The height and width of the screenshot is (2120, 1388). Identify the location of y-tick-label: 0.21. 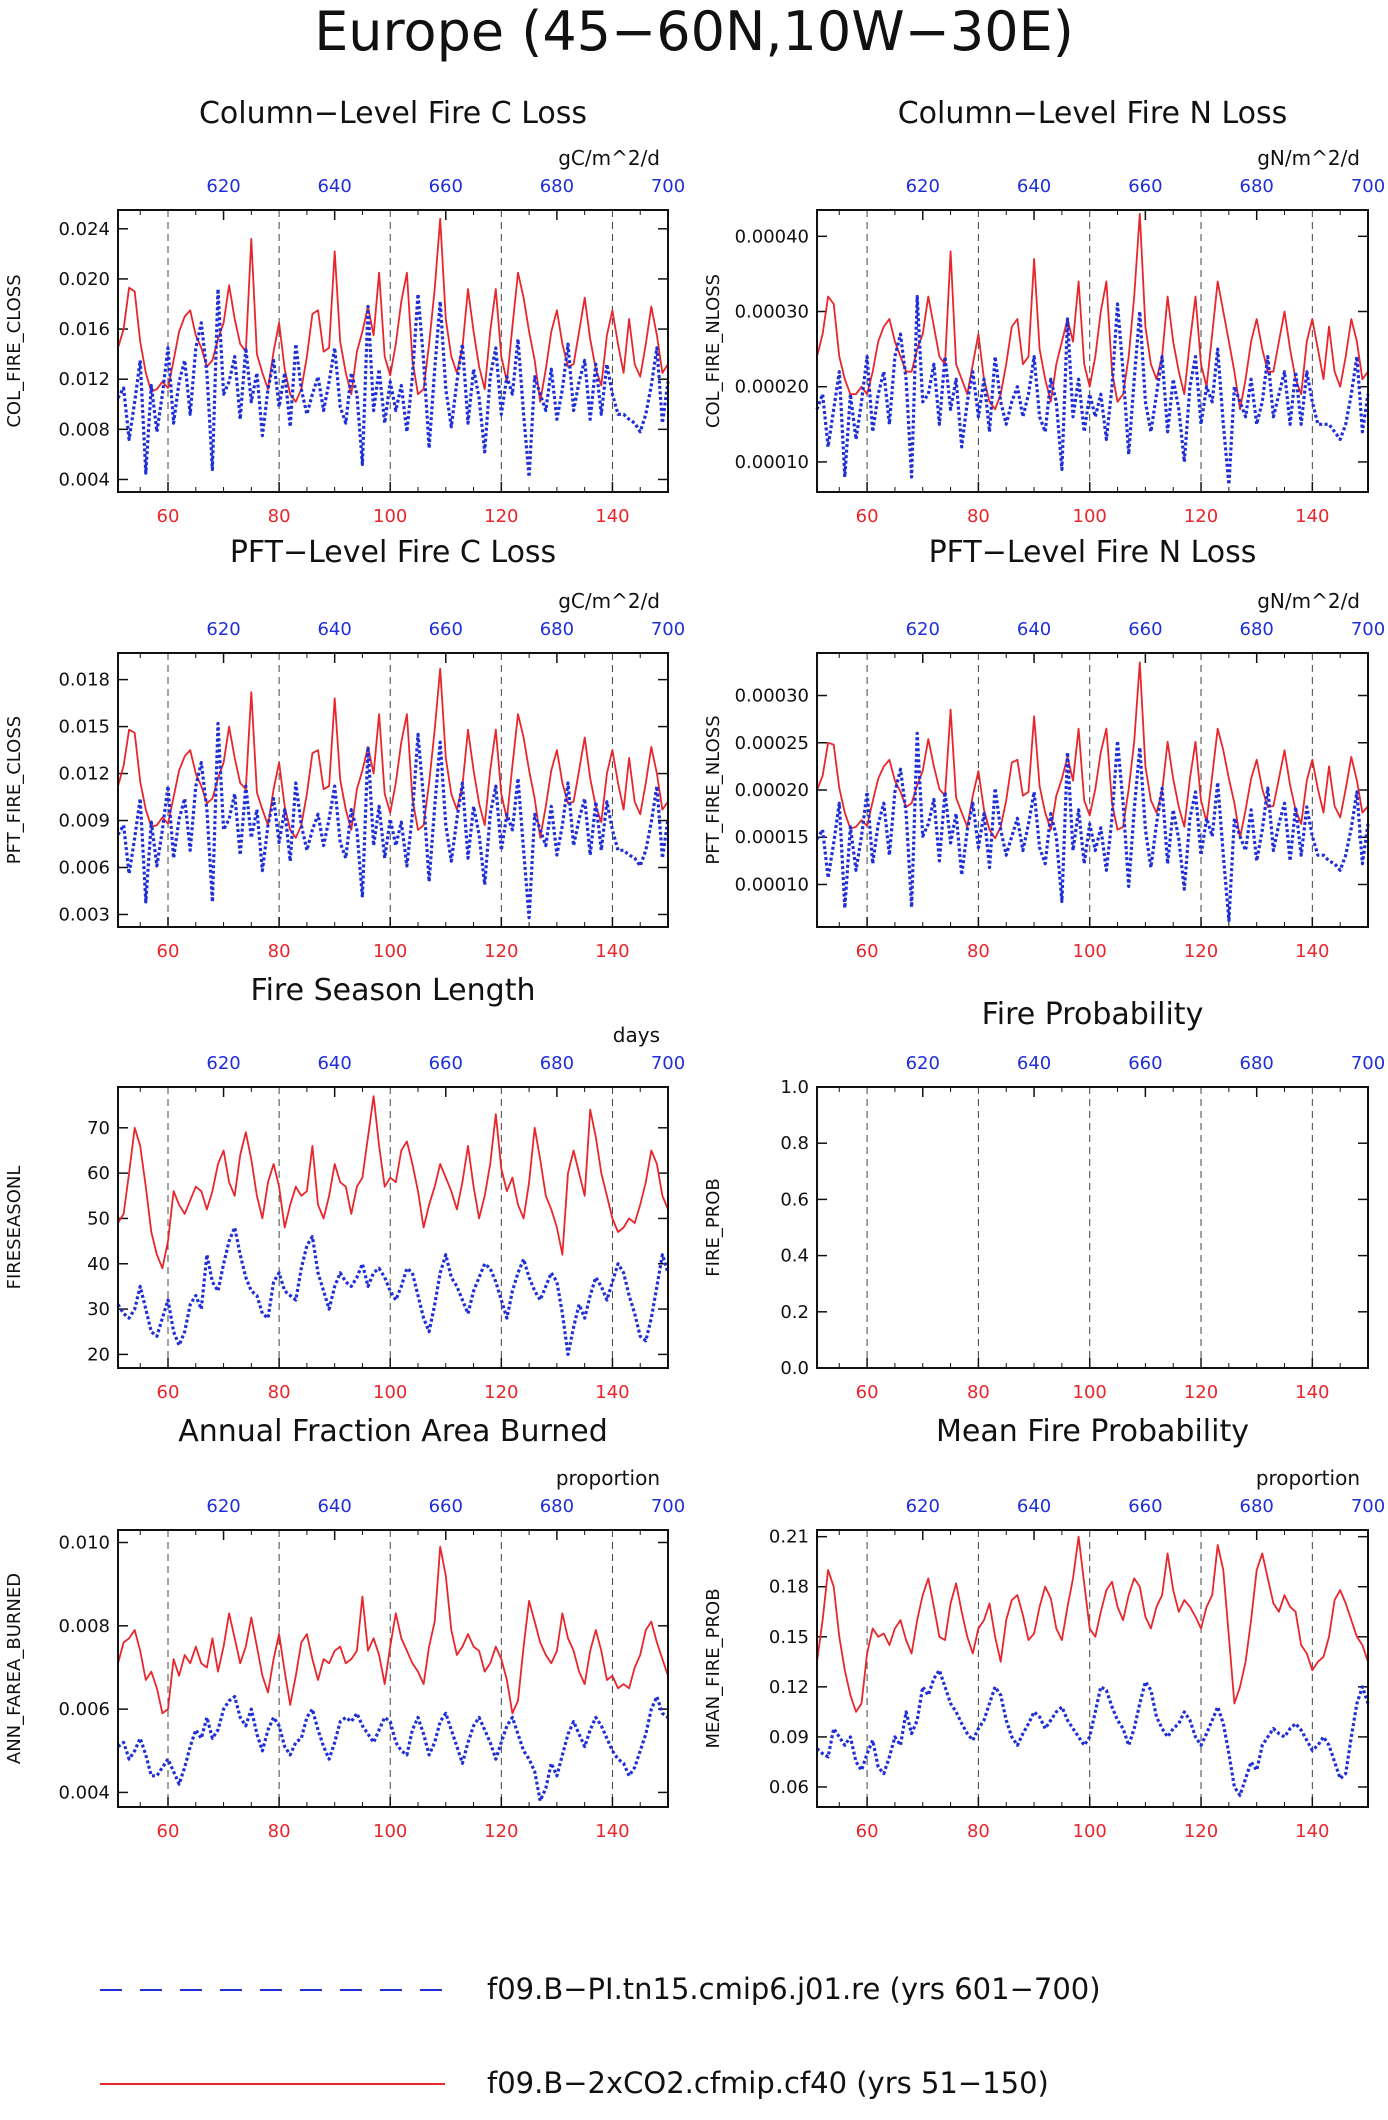
(789, 1537).